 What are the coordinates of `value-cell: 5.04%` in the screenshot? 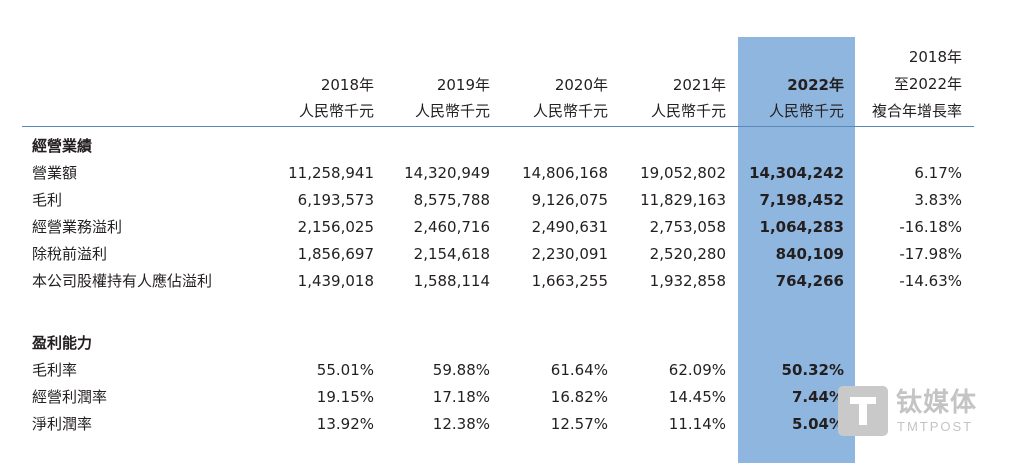 It's located at (817, 424).